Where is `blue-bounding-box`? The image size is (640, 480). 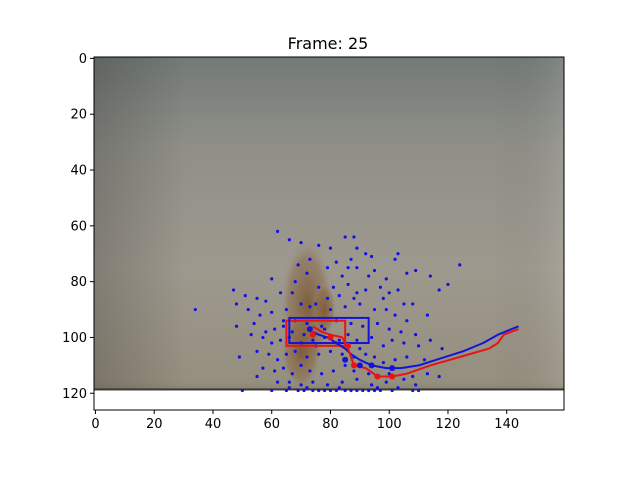
blue-bounding-box is located at coordinates (329, 330).